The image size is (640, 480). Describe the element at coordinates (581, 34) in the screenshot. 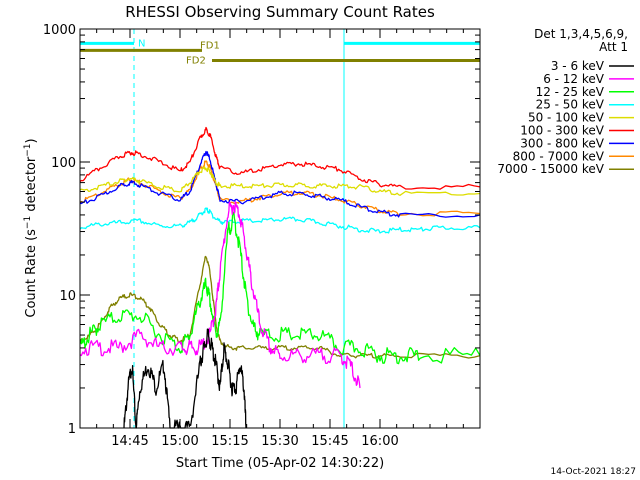

I see `legend-header-line-1: Det 1,3,4,5,6,9,` at that location.